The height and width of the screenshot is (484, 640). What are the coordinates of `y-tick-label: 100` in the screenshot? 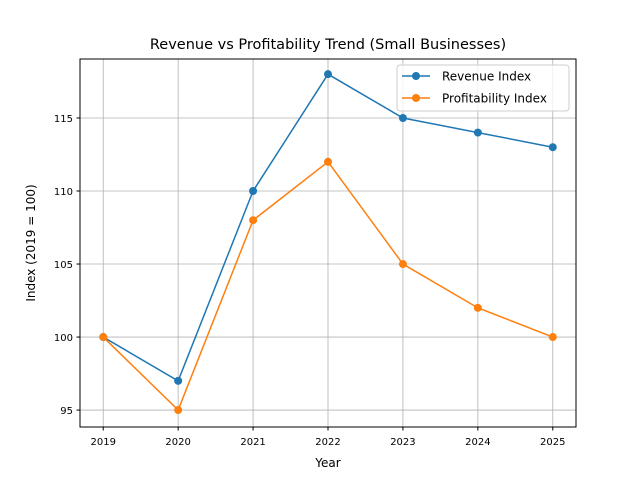 It's located at (63, 338).